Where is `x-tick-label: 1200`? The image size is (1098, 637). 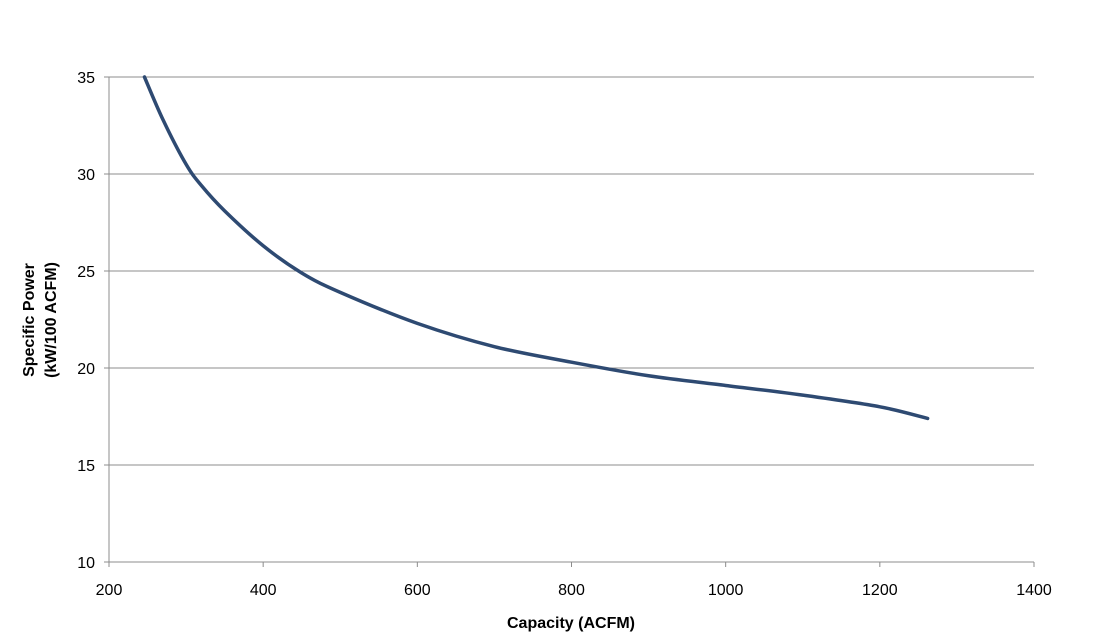 x-tick-label: 1200 is located at coordinates (880, 590).